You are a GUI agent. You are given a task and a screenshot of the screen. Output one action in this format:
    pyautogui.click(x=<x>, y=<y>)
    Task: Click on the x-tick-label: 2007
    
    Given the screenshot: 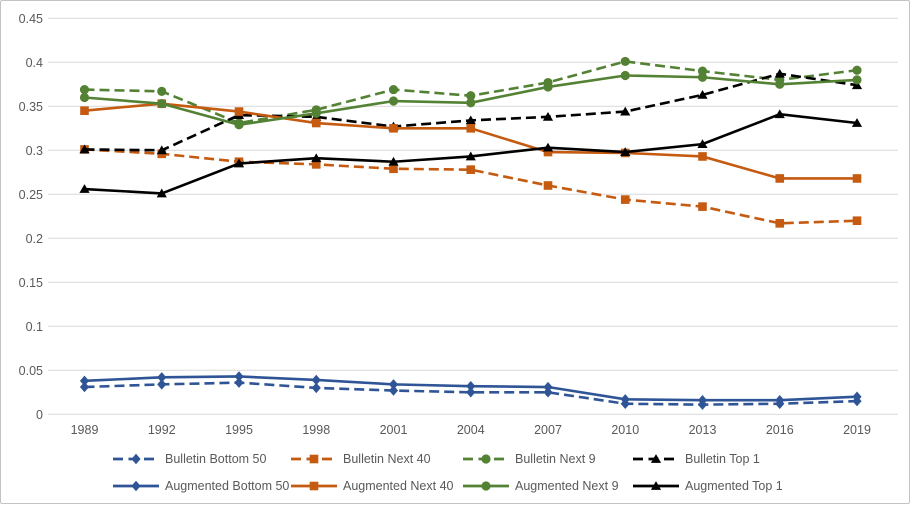 What is the action you would take?
    pyautogui.click(x=548, y=430)
    